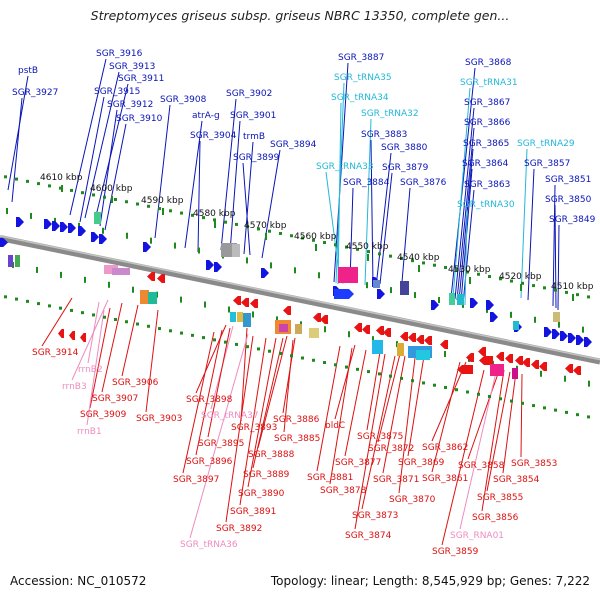  What do you see at coordinates (366, 183) in the screenshot?
I see `gene-label: SGR_3884` at bounding box center [366, 183].